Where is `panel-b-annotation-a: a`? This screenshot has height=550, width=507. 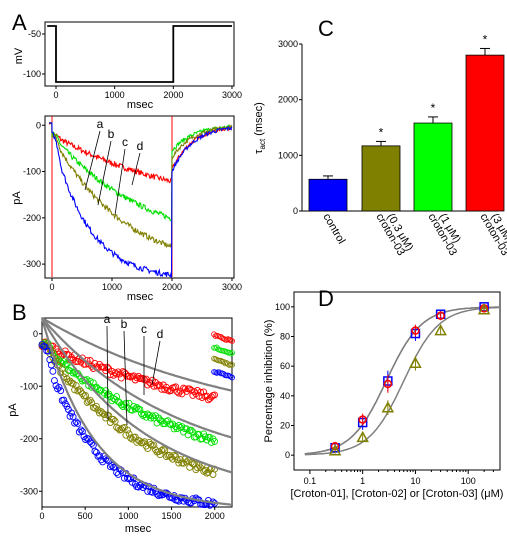
panel-b-annotation-a: a is located at coordinates (107, 319).